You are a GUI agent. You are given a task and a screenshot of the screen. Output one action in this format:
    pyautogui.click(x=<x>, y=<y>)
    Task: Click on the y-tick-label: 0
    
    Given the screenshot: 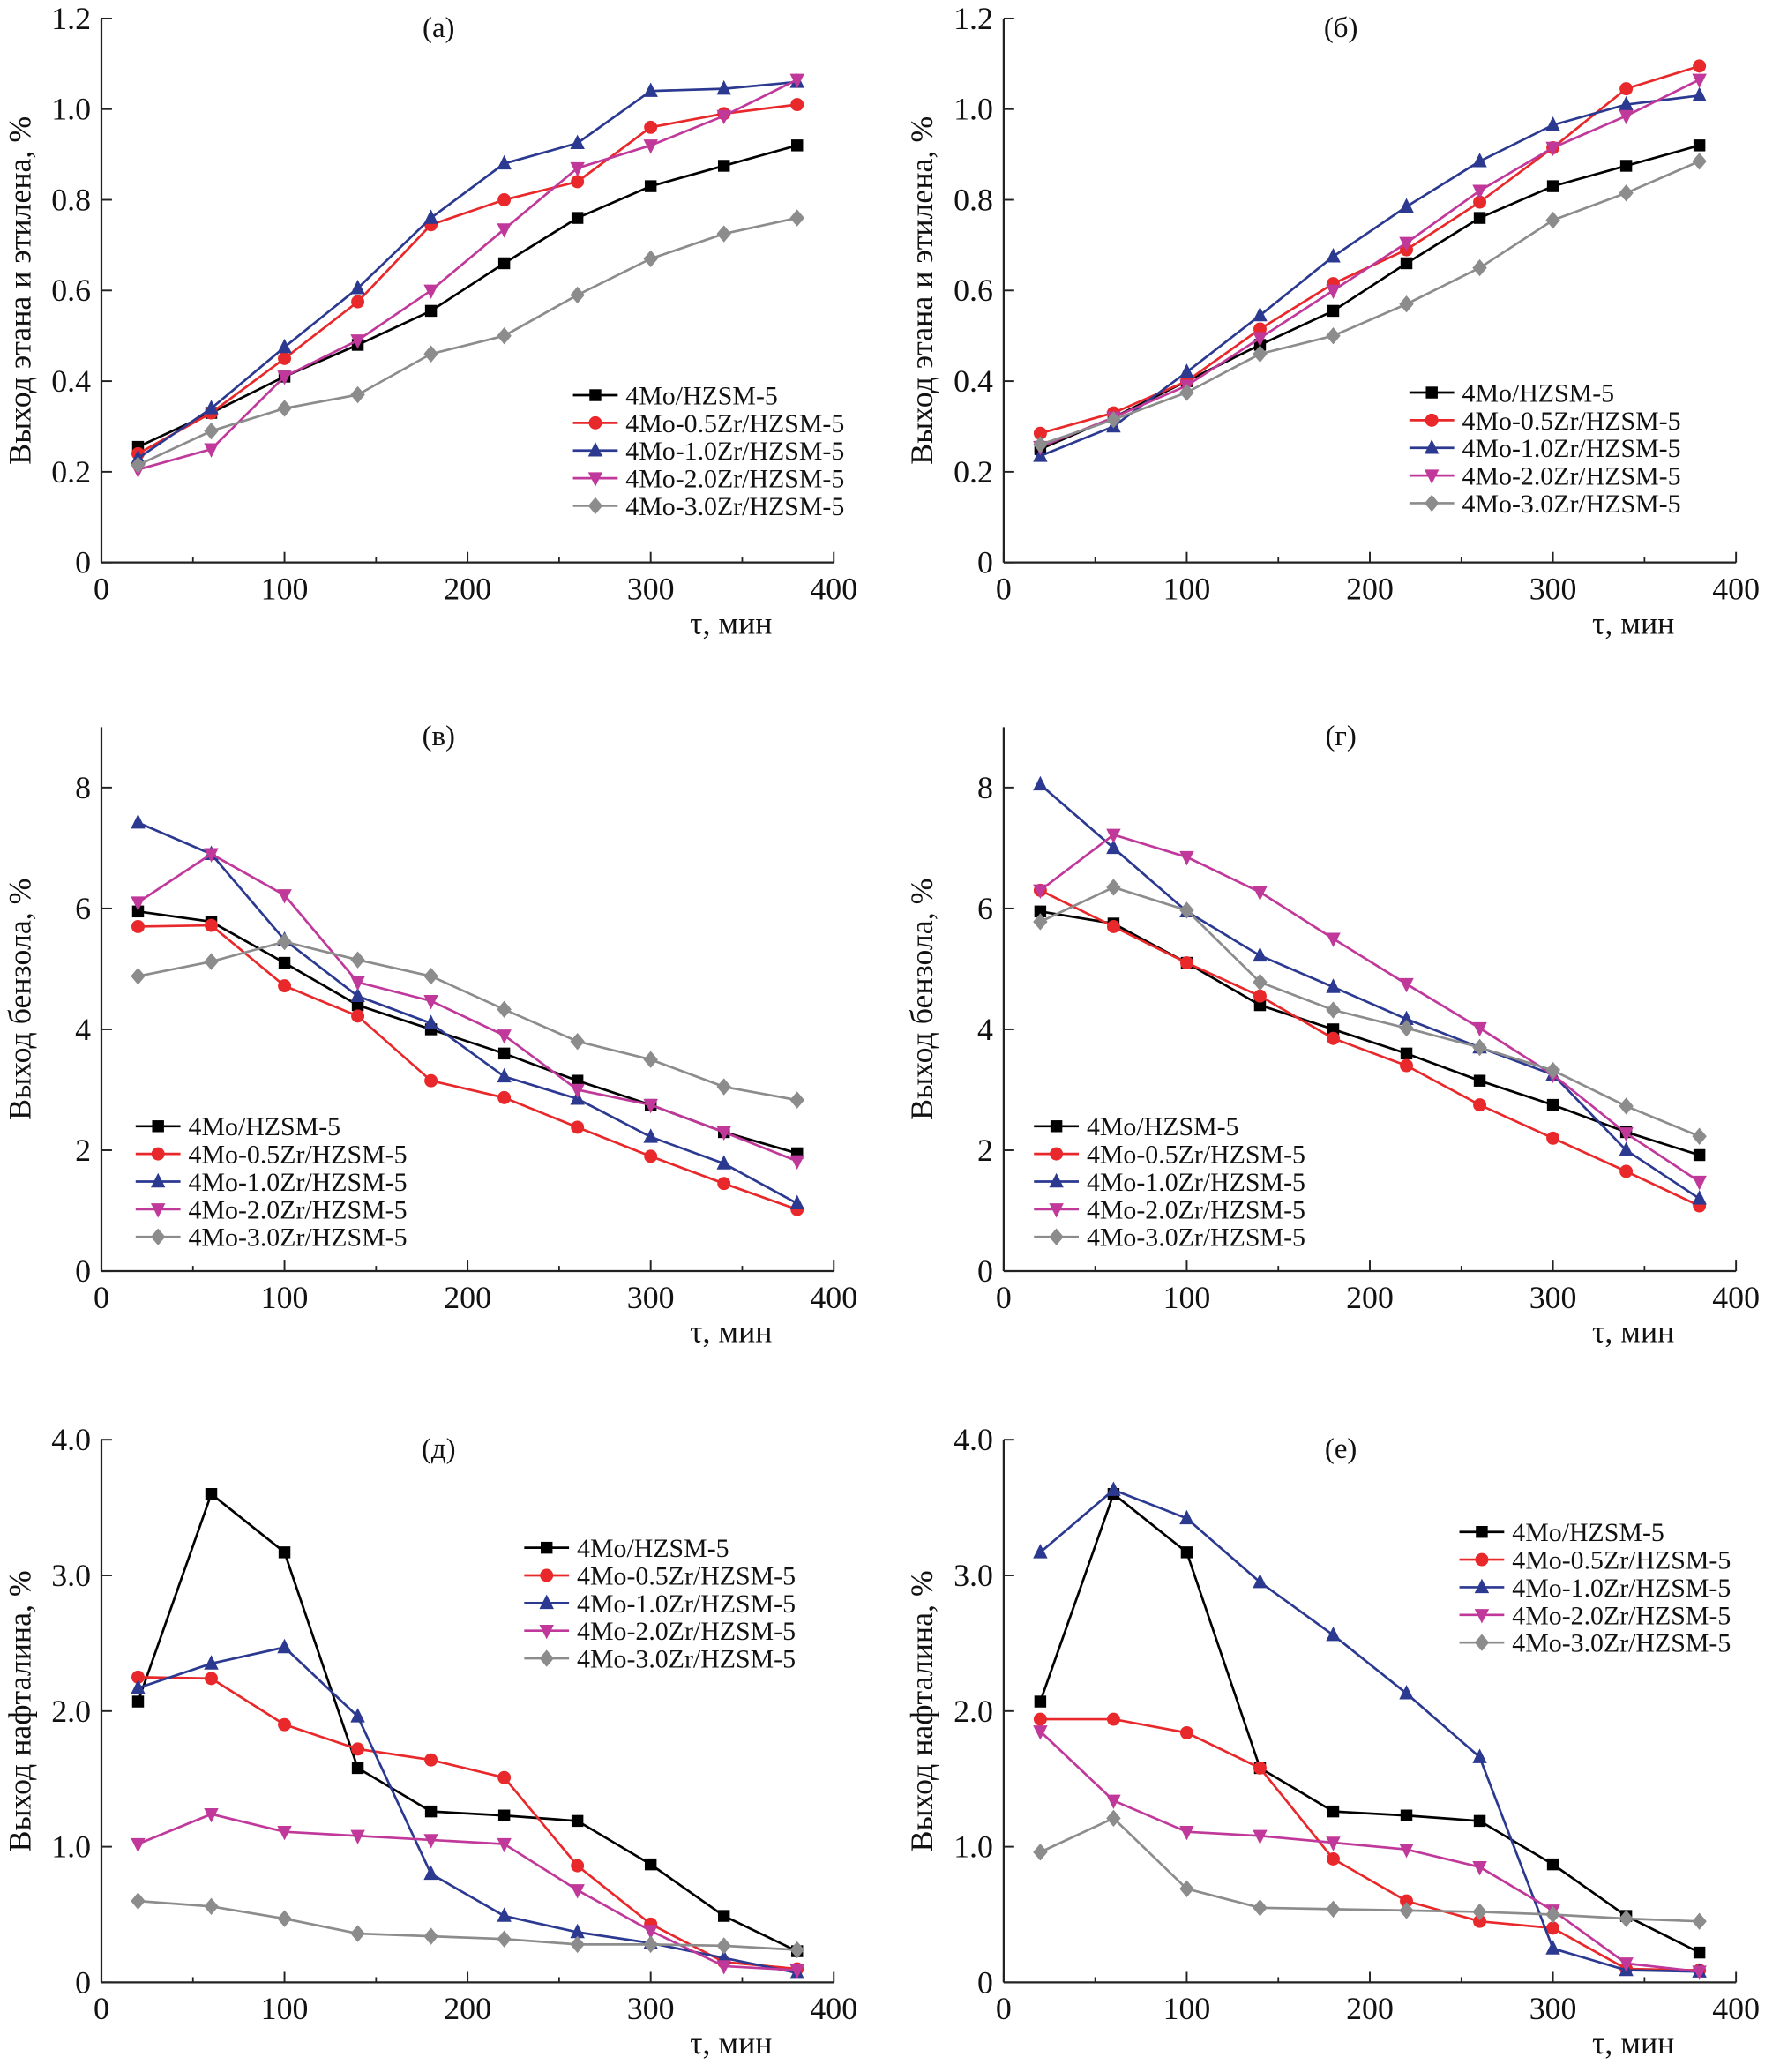 What is the action you would take?
    pyautogui.click(x=83, y=562)
    